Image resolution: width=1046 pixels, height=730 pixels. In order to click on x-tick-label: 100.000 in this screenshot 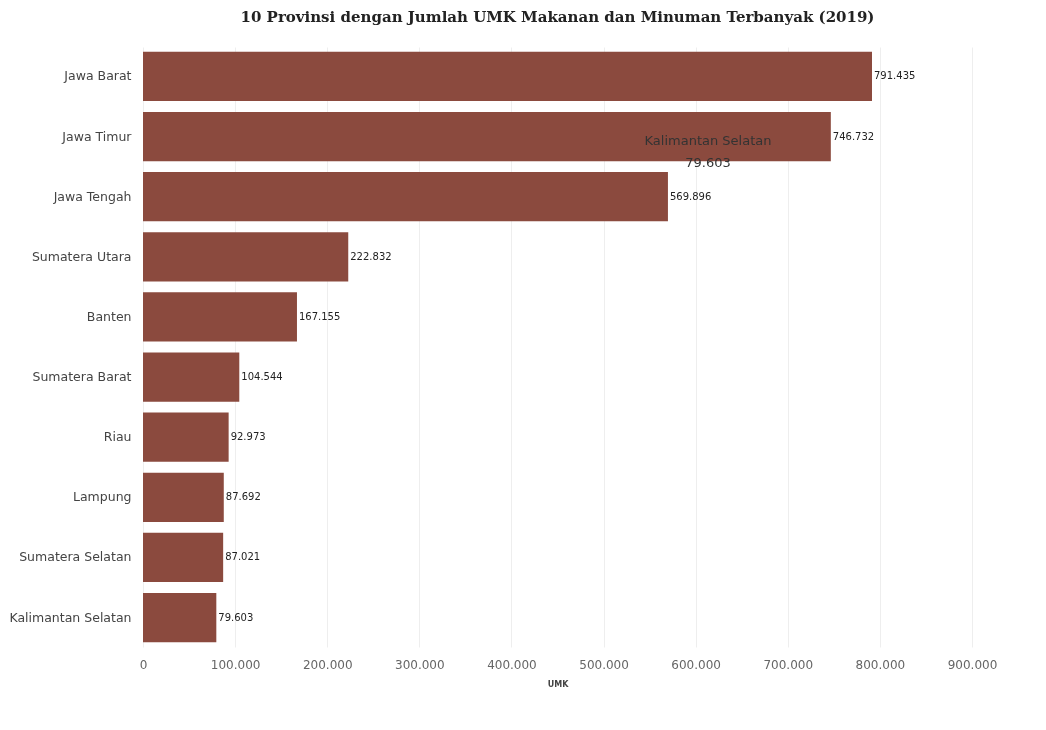, I will do `click(235, 664)`.